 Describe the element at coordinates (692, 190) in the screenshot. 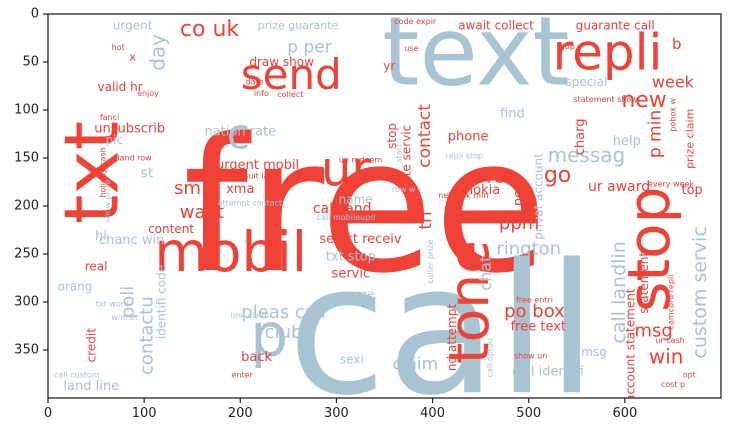

I see `word-top: top` at that location.